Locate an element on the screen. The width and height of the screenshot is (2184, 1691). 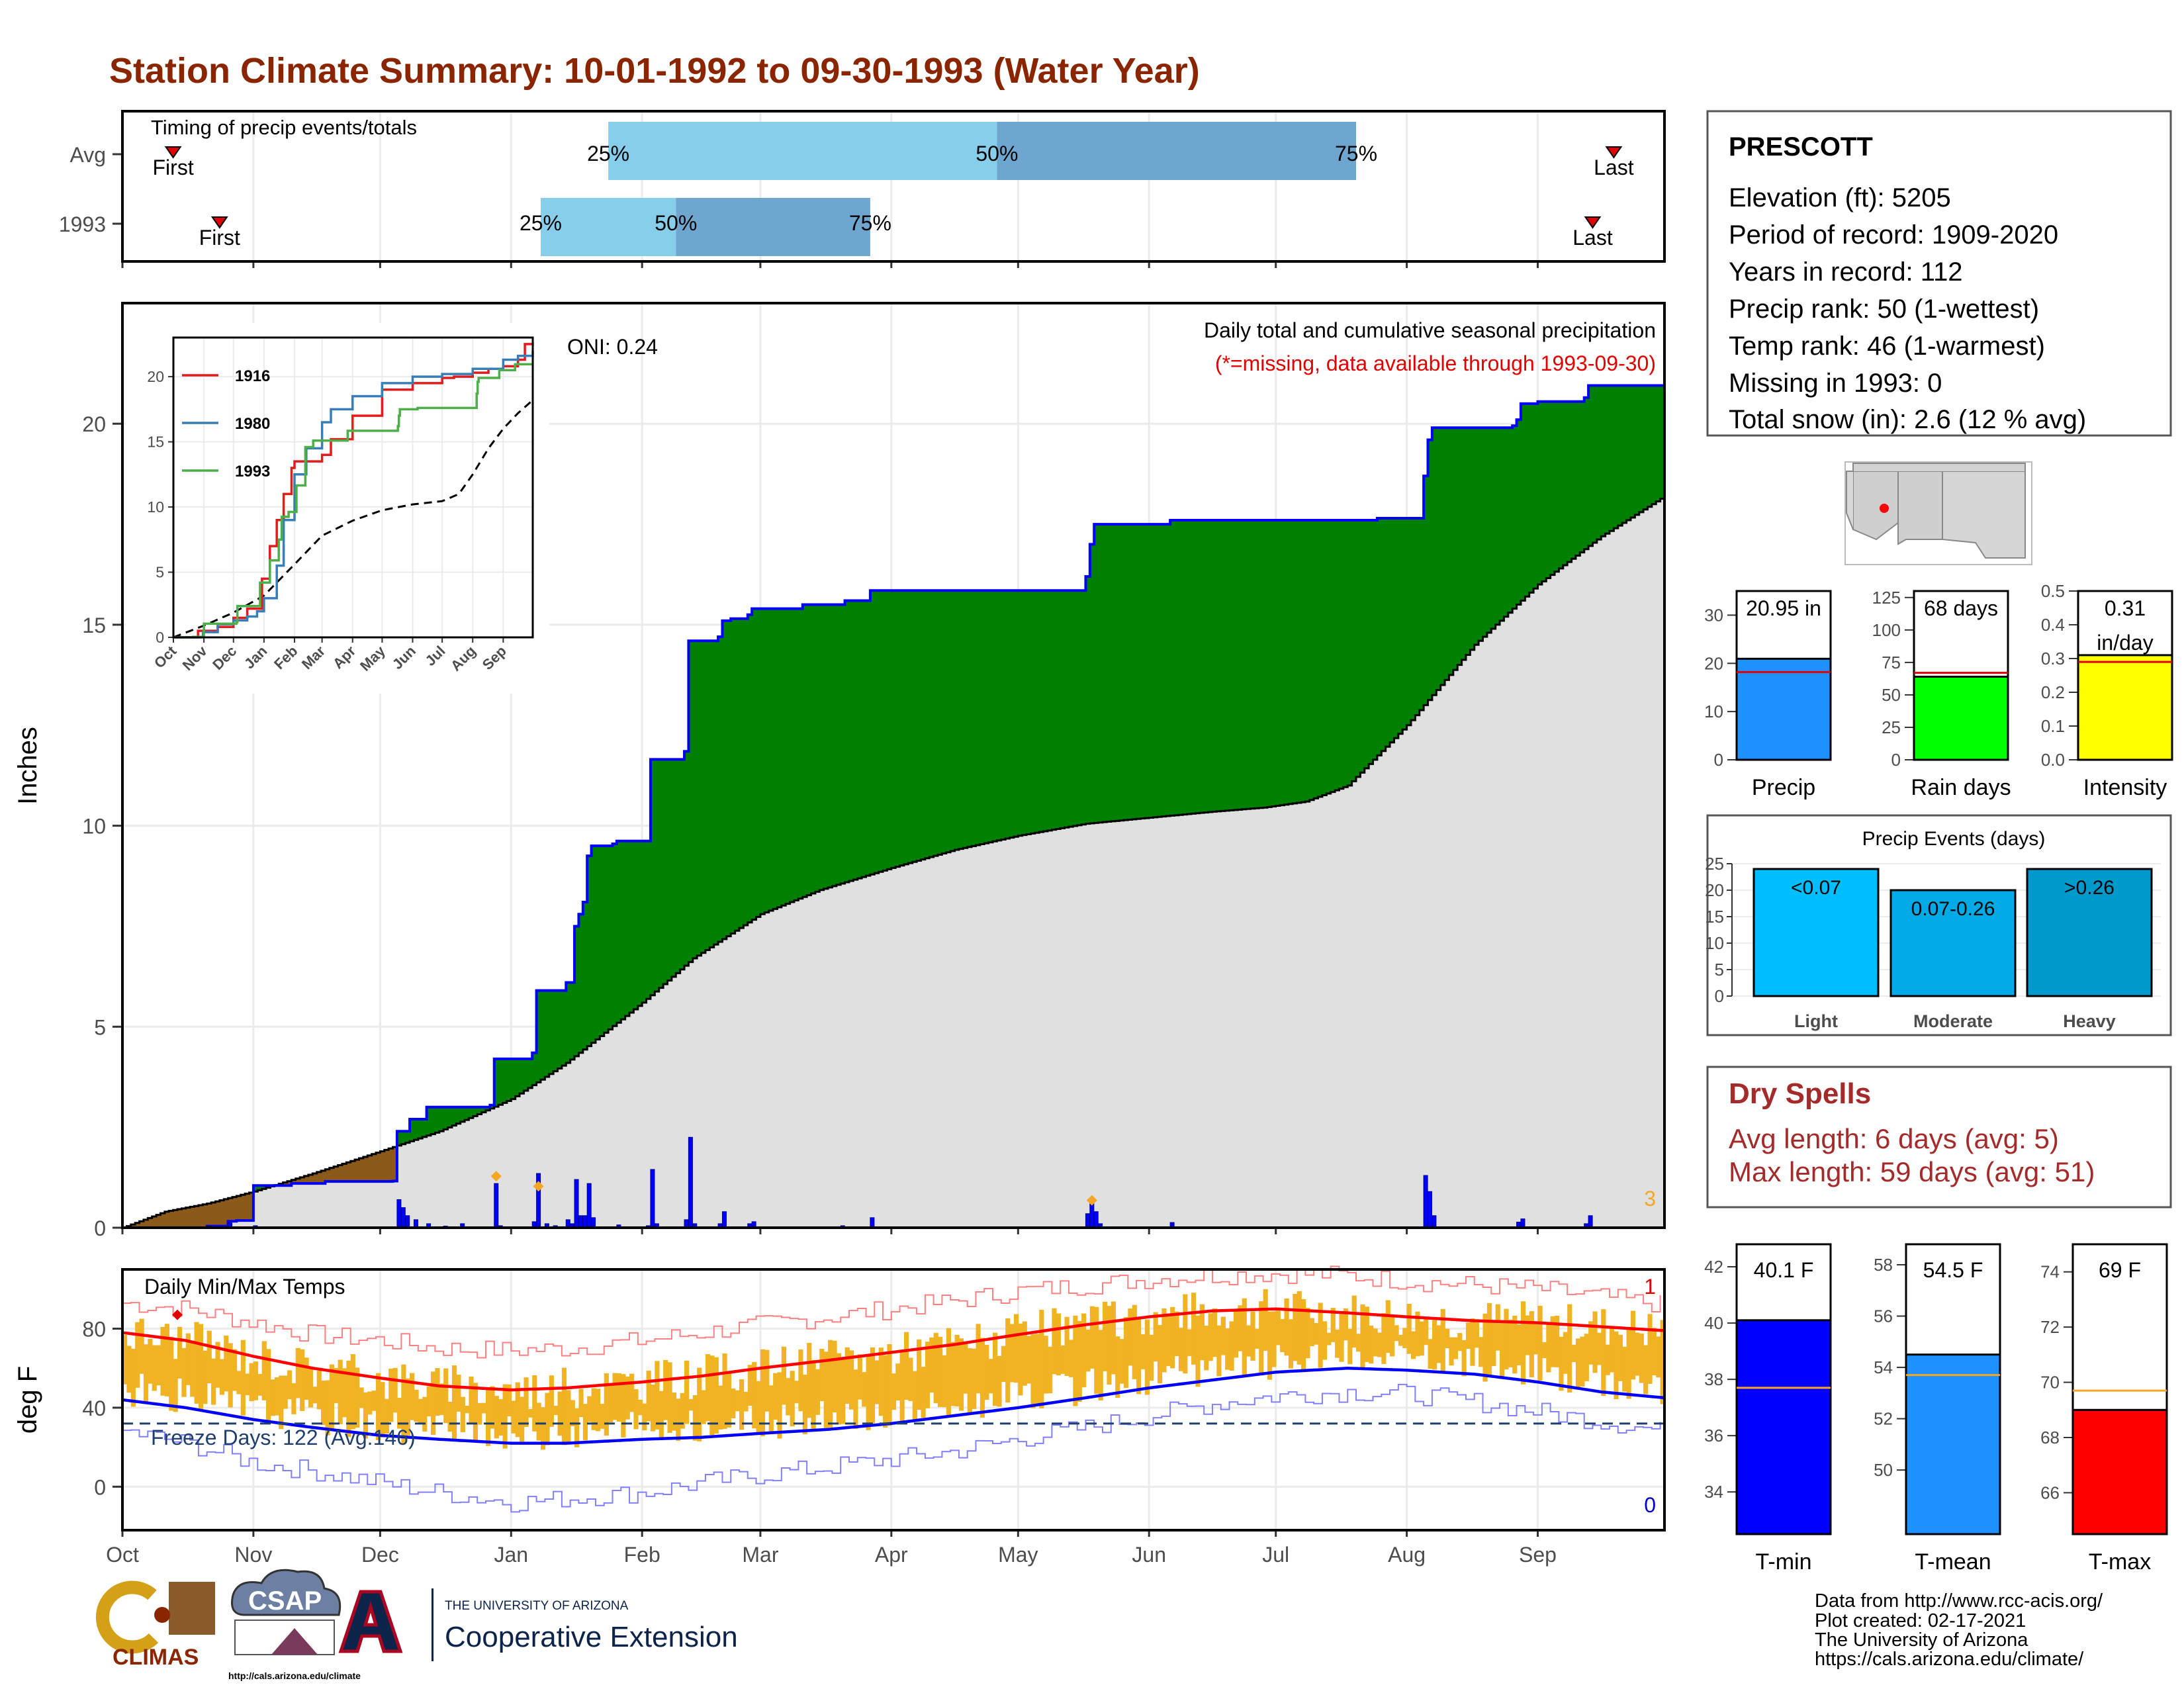
summary-ytick-label: 36 is located at coordinates (1713, 1435).